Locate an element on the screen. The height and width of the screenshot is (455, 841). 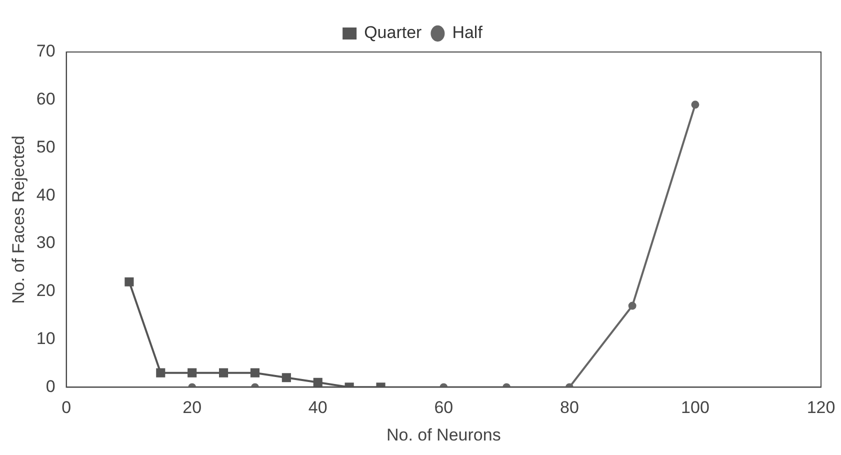
x-tick-label: 0 is located at coordinates (67, 408).